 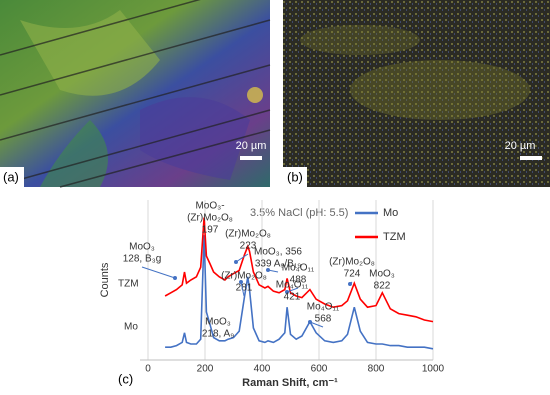 I want to click on annotation: 421, so click(x=292, y=297).